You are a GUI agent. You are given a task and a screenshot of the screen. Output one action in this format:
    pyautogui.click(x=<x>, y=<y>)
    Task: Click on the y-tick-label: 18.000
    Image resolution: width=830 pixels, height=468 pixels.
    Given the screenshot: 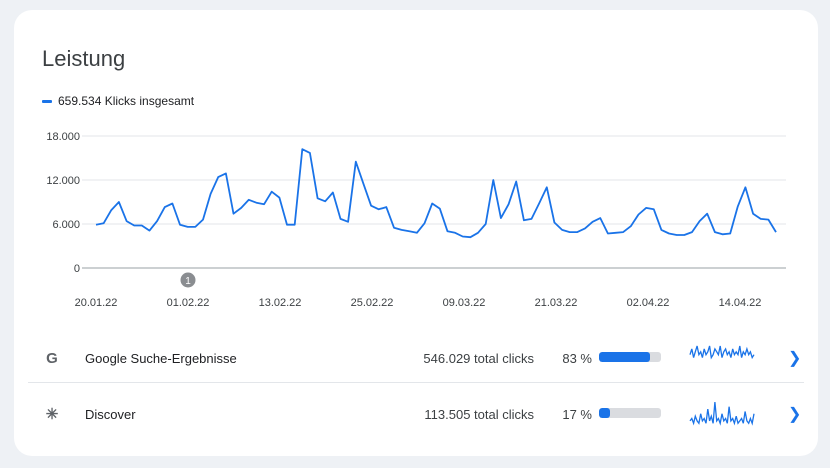 What is the action you would take?
    pyautogui.click(x=63, y=137)
    